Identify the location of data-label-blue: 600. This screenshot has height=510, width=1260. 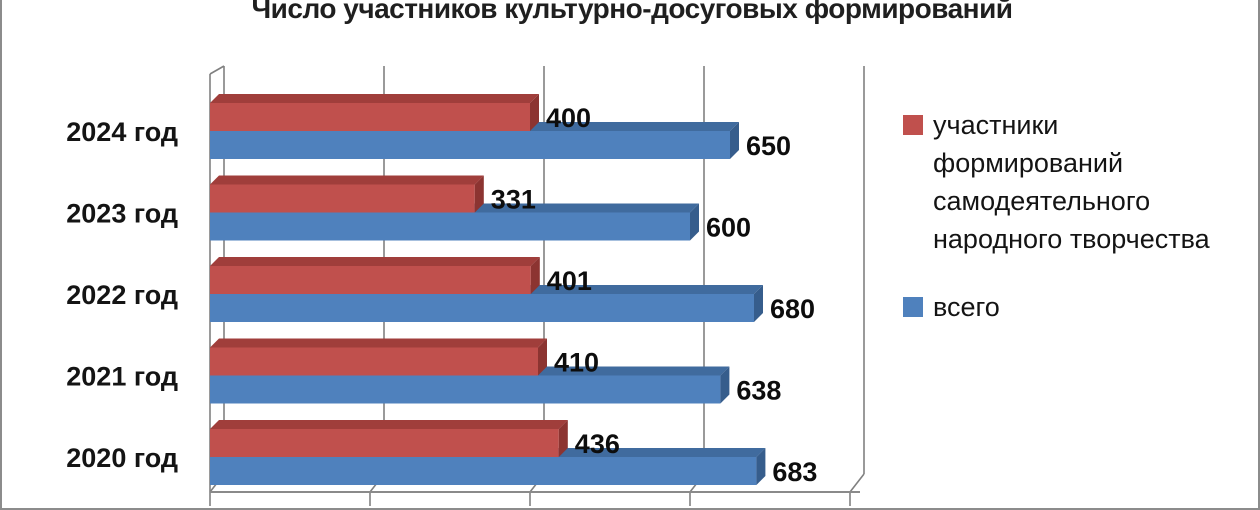
(728, 228).